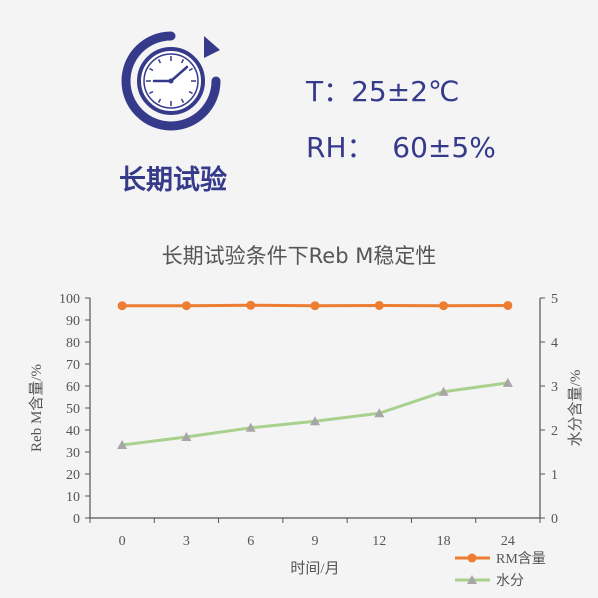 Image resolution: width=598 pixels, height=598 pixels. I want to click on water-legend-label: 水分, so click(510, 581).